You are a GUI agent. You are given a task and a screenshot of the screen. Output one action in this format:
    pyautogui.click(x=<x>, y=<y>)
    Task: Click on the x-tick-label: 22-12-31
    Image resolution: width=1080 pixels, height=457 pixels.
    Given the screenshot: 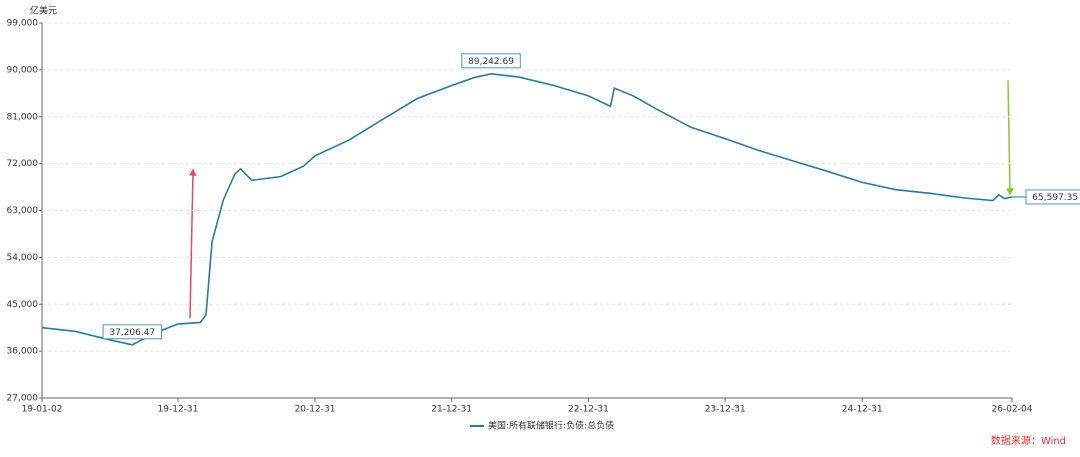 What is the action you would take?
    pyautogui.click(x=588, y=410)
    